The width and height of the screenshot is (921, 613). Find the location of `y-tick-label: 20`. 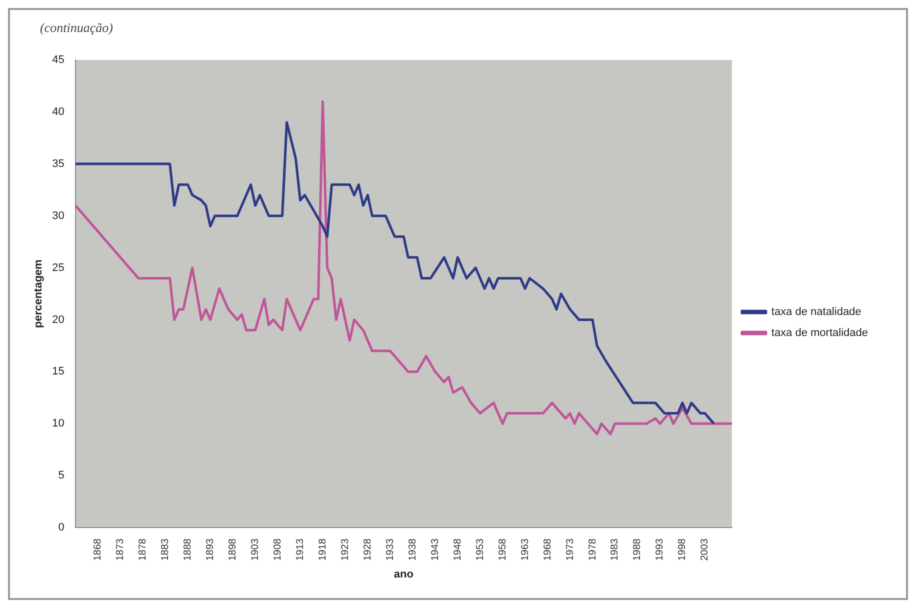

y-tick-label: 20 is located at coordinates (58, 320).